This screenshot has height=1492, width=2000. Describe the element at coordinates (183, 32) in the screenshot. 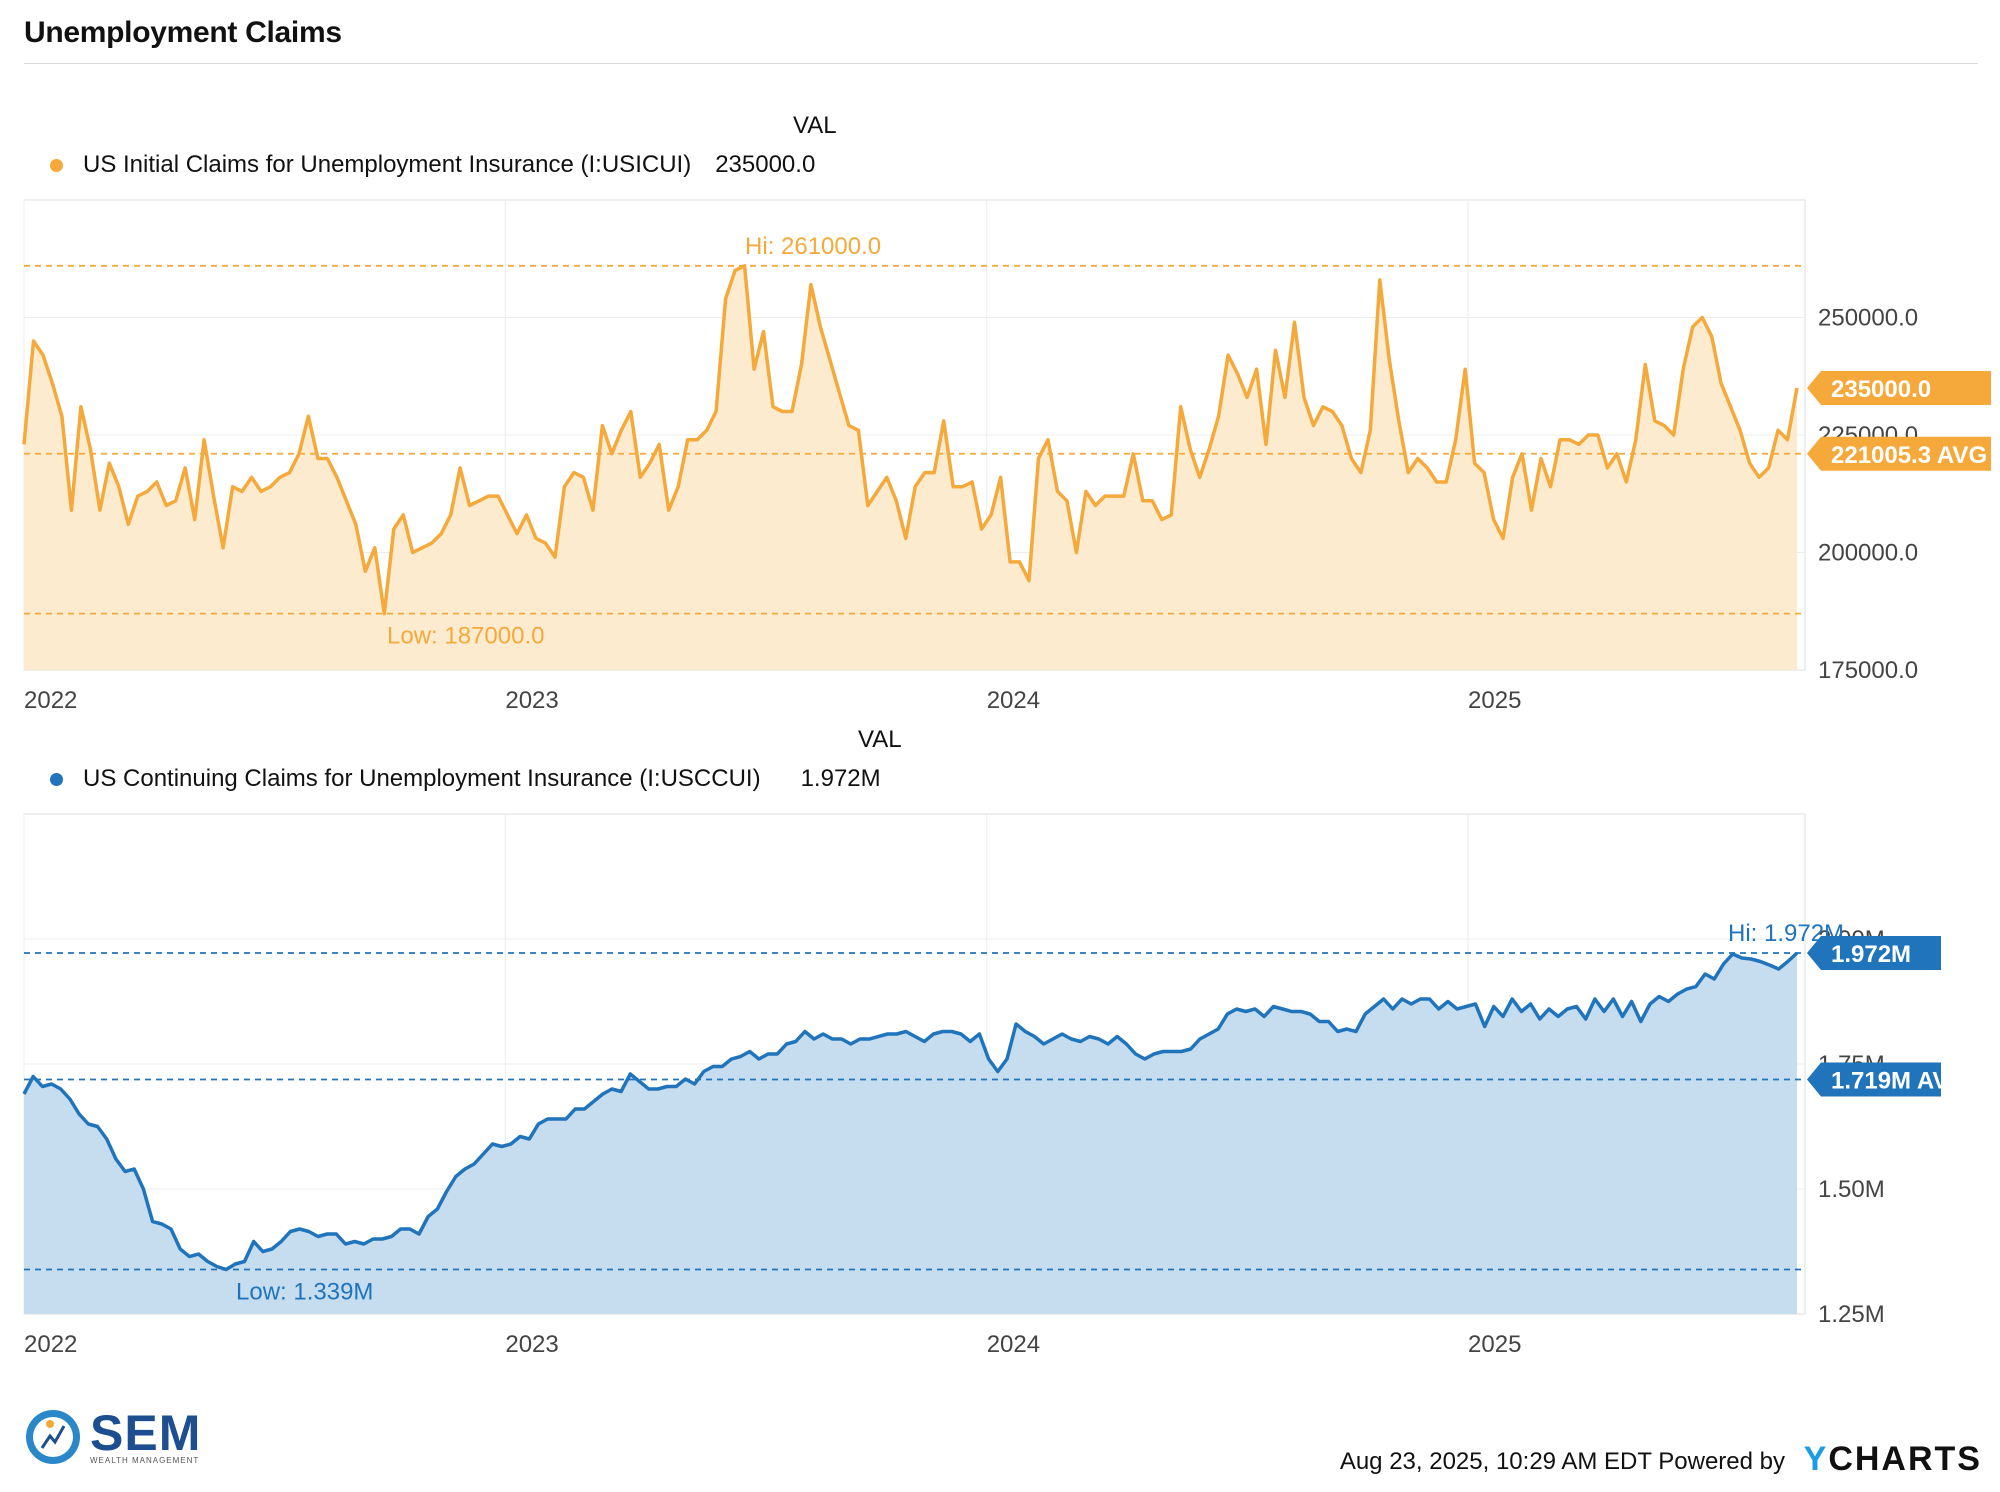

I see `page-title: Unemployment Claims` at that location.